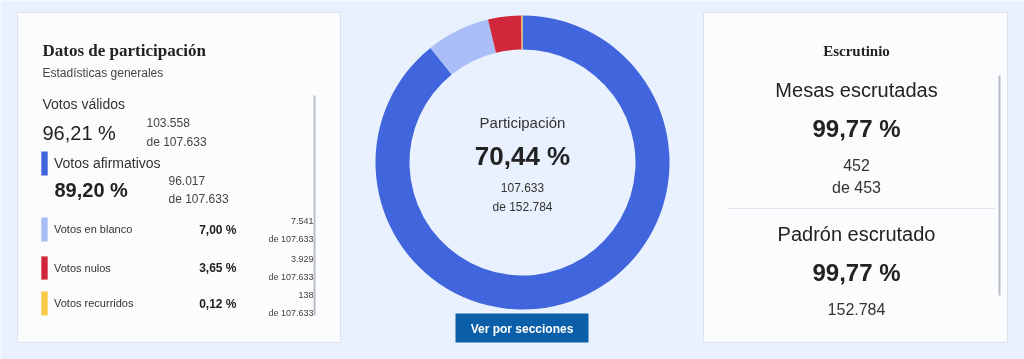  Describe the element at coordinates (291, 303) in the screenshot. I see `text: 138 de 107.633` at that location.